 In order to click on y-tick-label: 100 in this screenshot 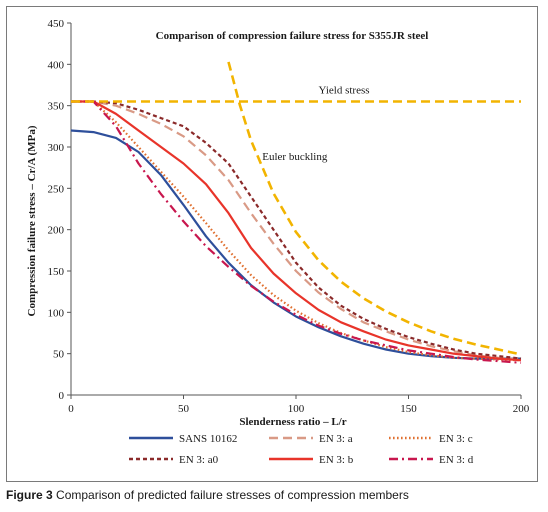, I will do `click(56, 313)`.